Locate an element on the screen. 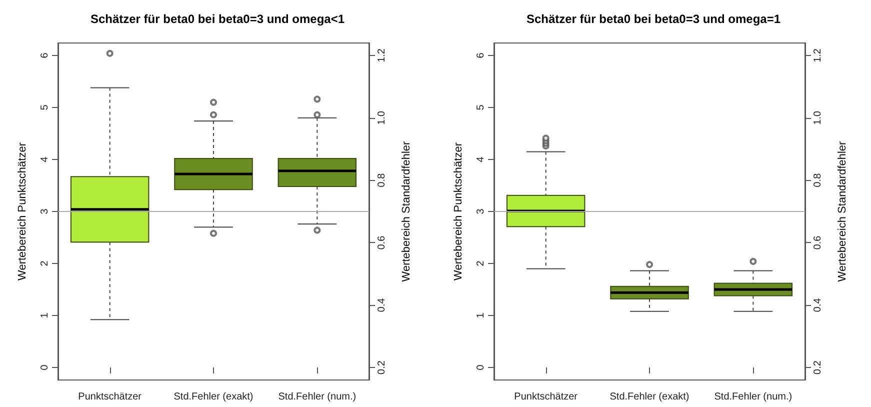 The height and width of the screenshot is (407, 871). chart-title: Schätzer für beta0 bei beta0=3 und omega<1 is located at coordinates (217, 19).